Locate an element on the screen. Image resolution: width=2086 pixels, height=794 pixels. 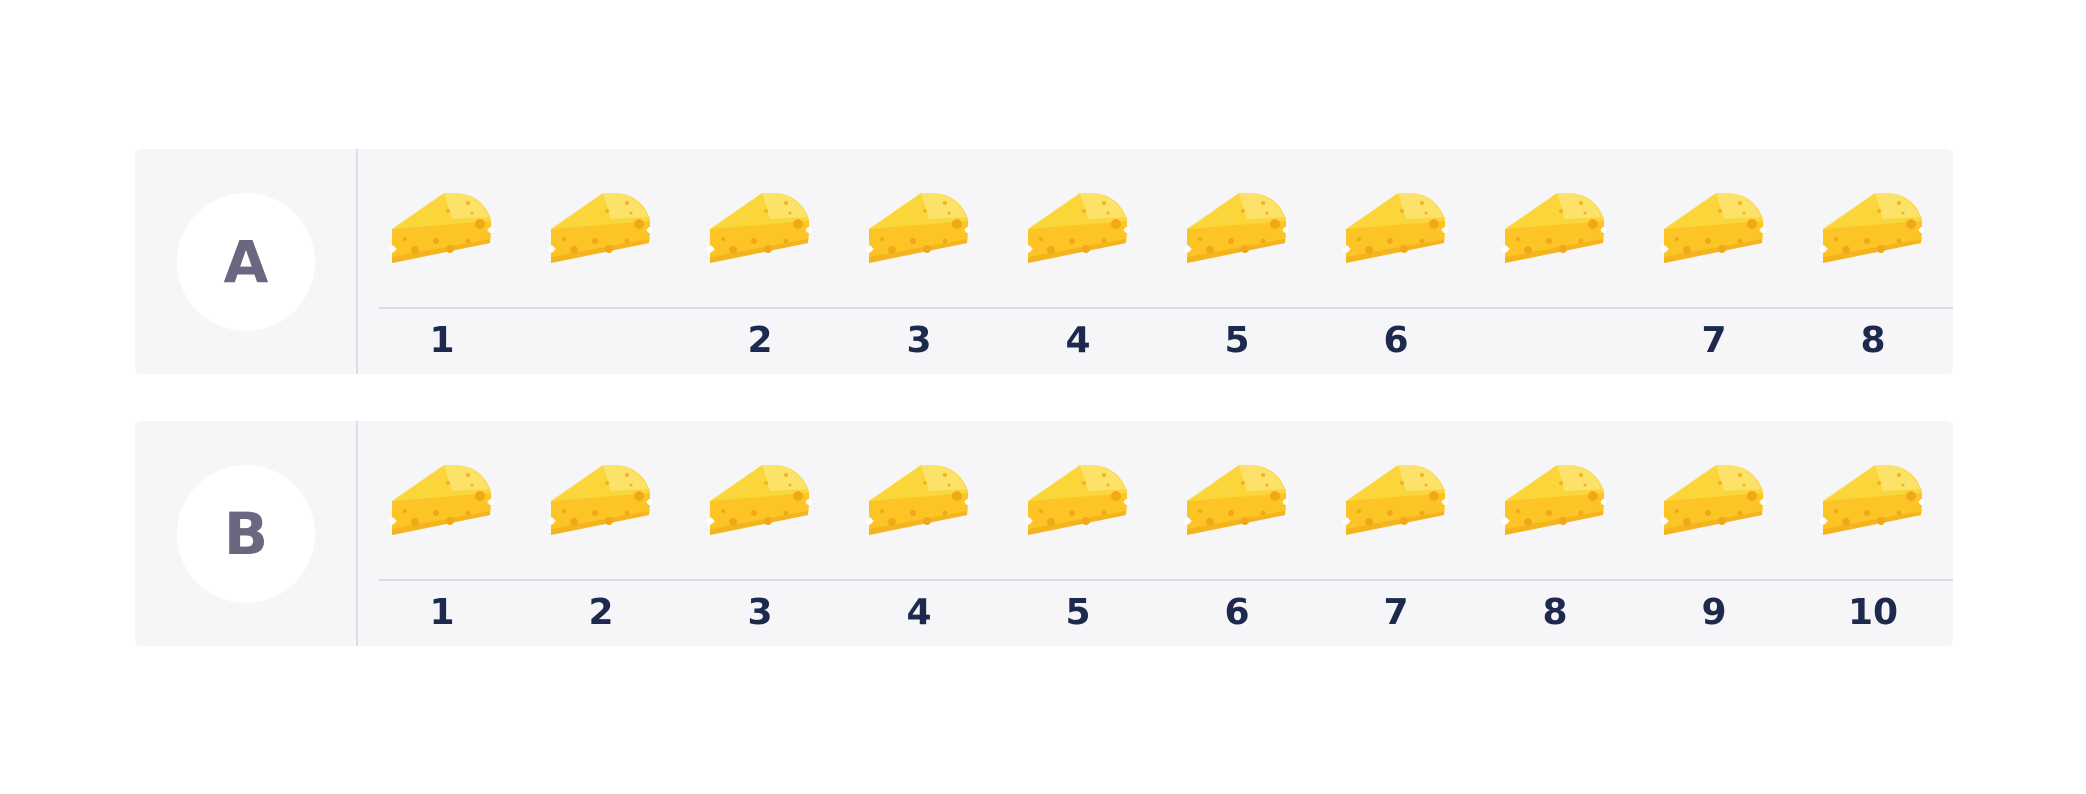
row-a-number: 4 is located at coordinates (1078, 340).